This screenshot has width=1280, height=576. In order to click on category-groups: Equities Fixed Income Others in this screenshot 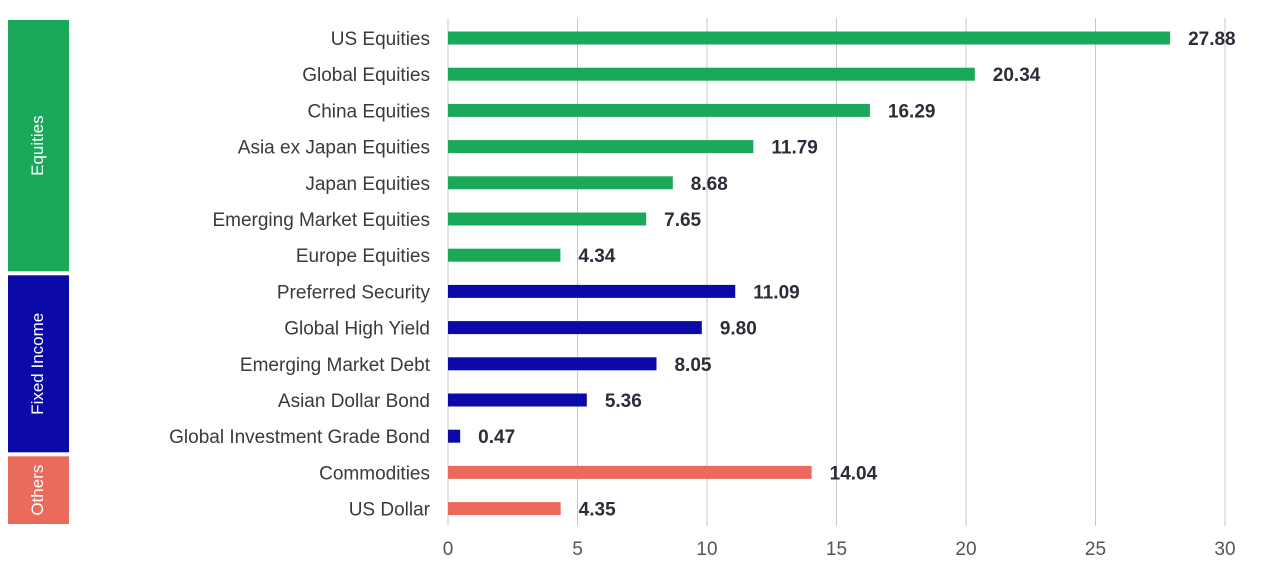, I will do `click(38, 272)`.